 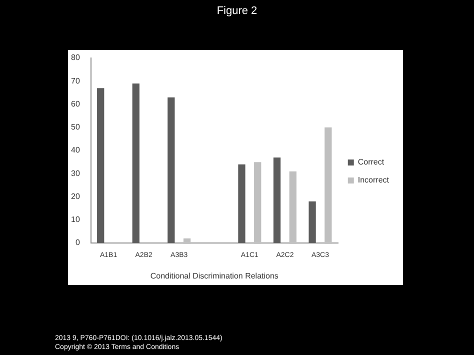 What do you see at coordinates (214, 275) in the screenshot?
I see `x-axis-title: Conditional Discrimination Relations` at bounding box center [214, 275].